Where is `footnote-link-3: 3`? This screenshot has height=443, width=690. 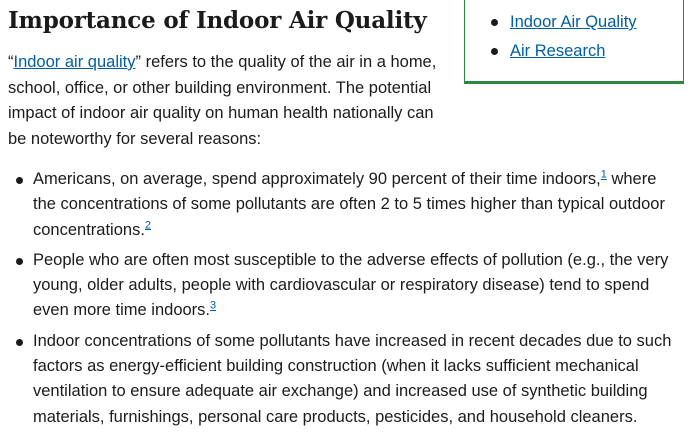 footnote-link-3: 3 is located at coordinates (213, 305).